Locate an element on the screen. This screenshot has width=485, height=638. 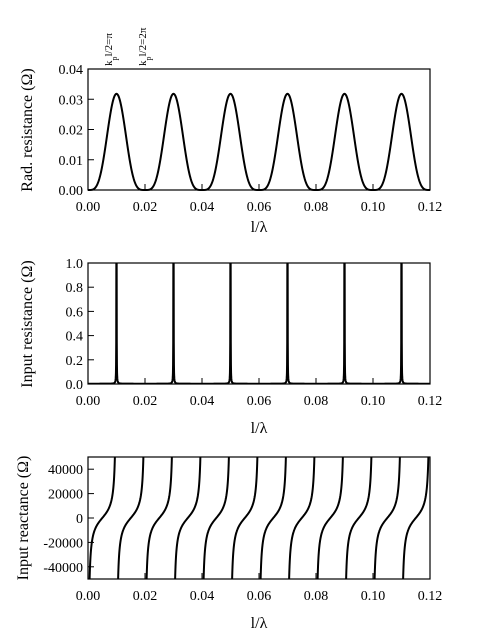
y-tick-label: 0.00 is located at coordinates (71, 191).